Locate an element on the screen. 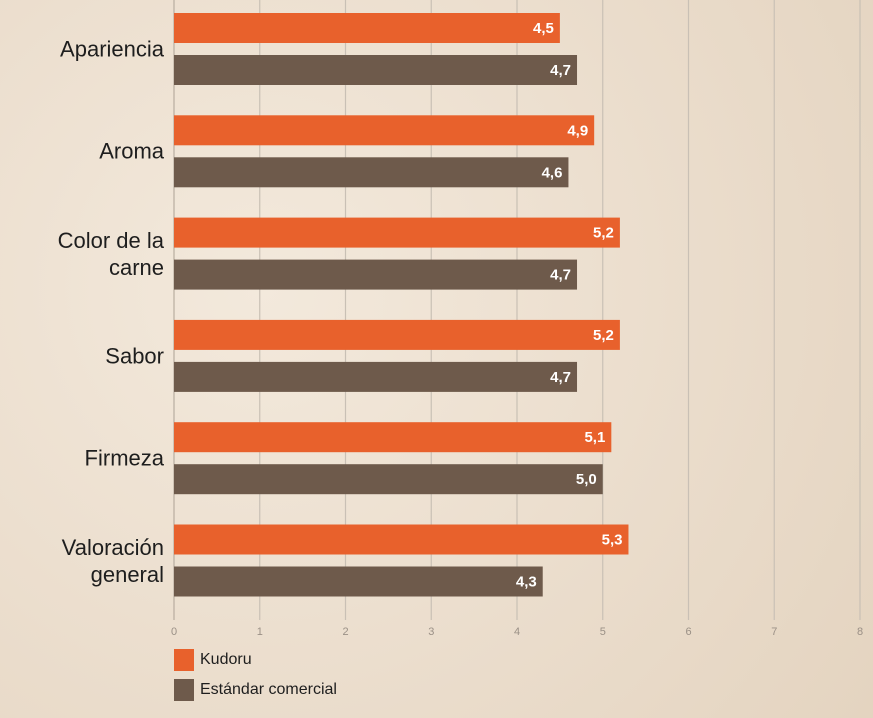 The image size is (873, 718). x-tick-label: 3 is located at coordinates (431, 632).